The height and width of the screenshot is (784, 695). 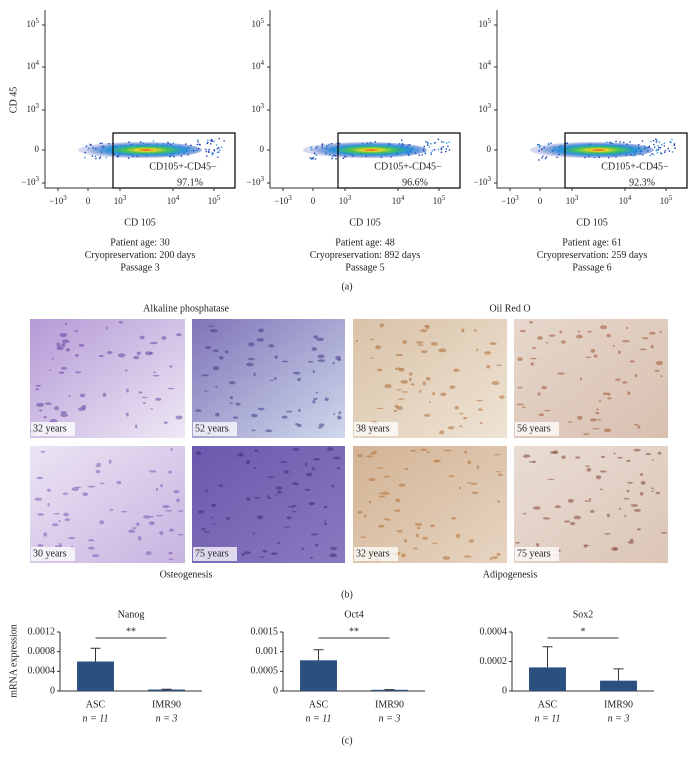 I want to click on tick-label: 10³, so click(x=572, y=200).